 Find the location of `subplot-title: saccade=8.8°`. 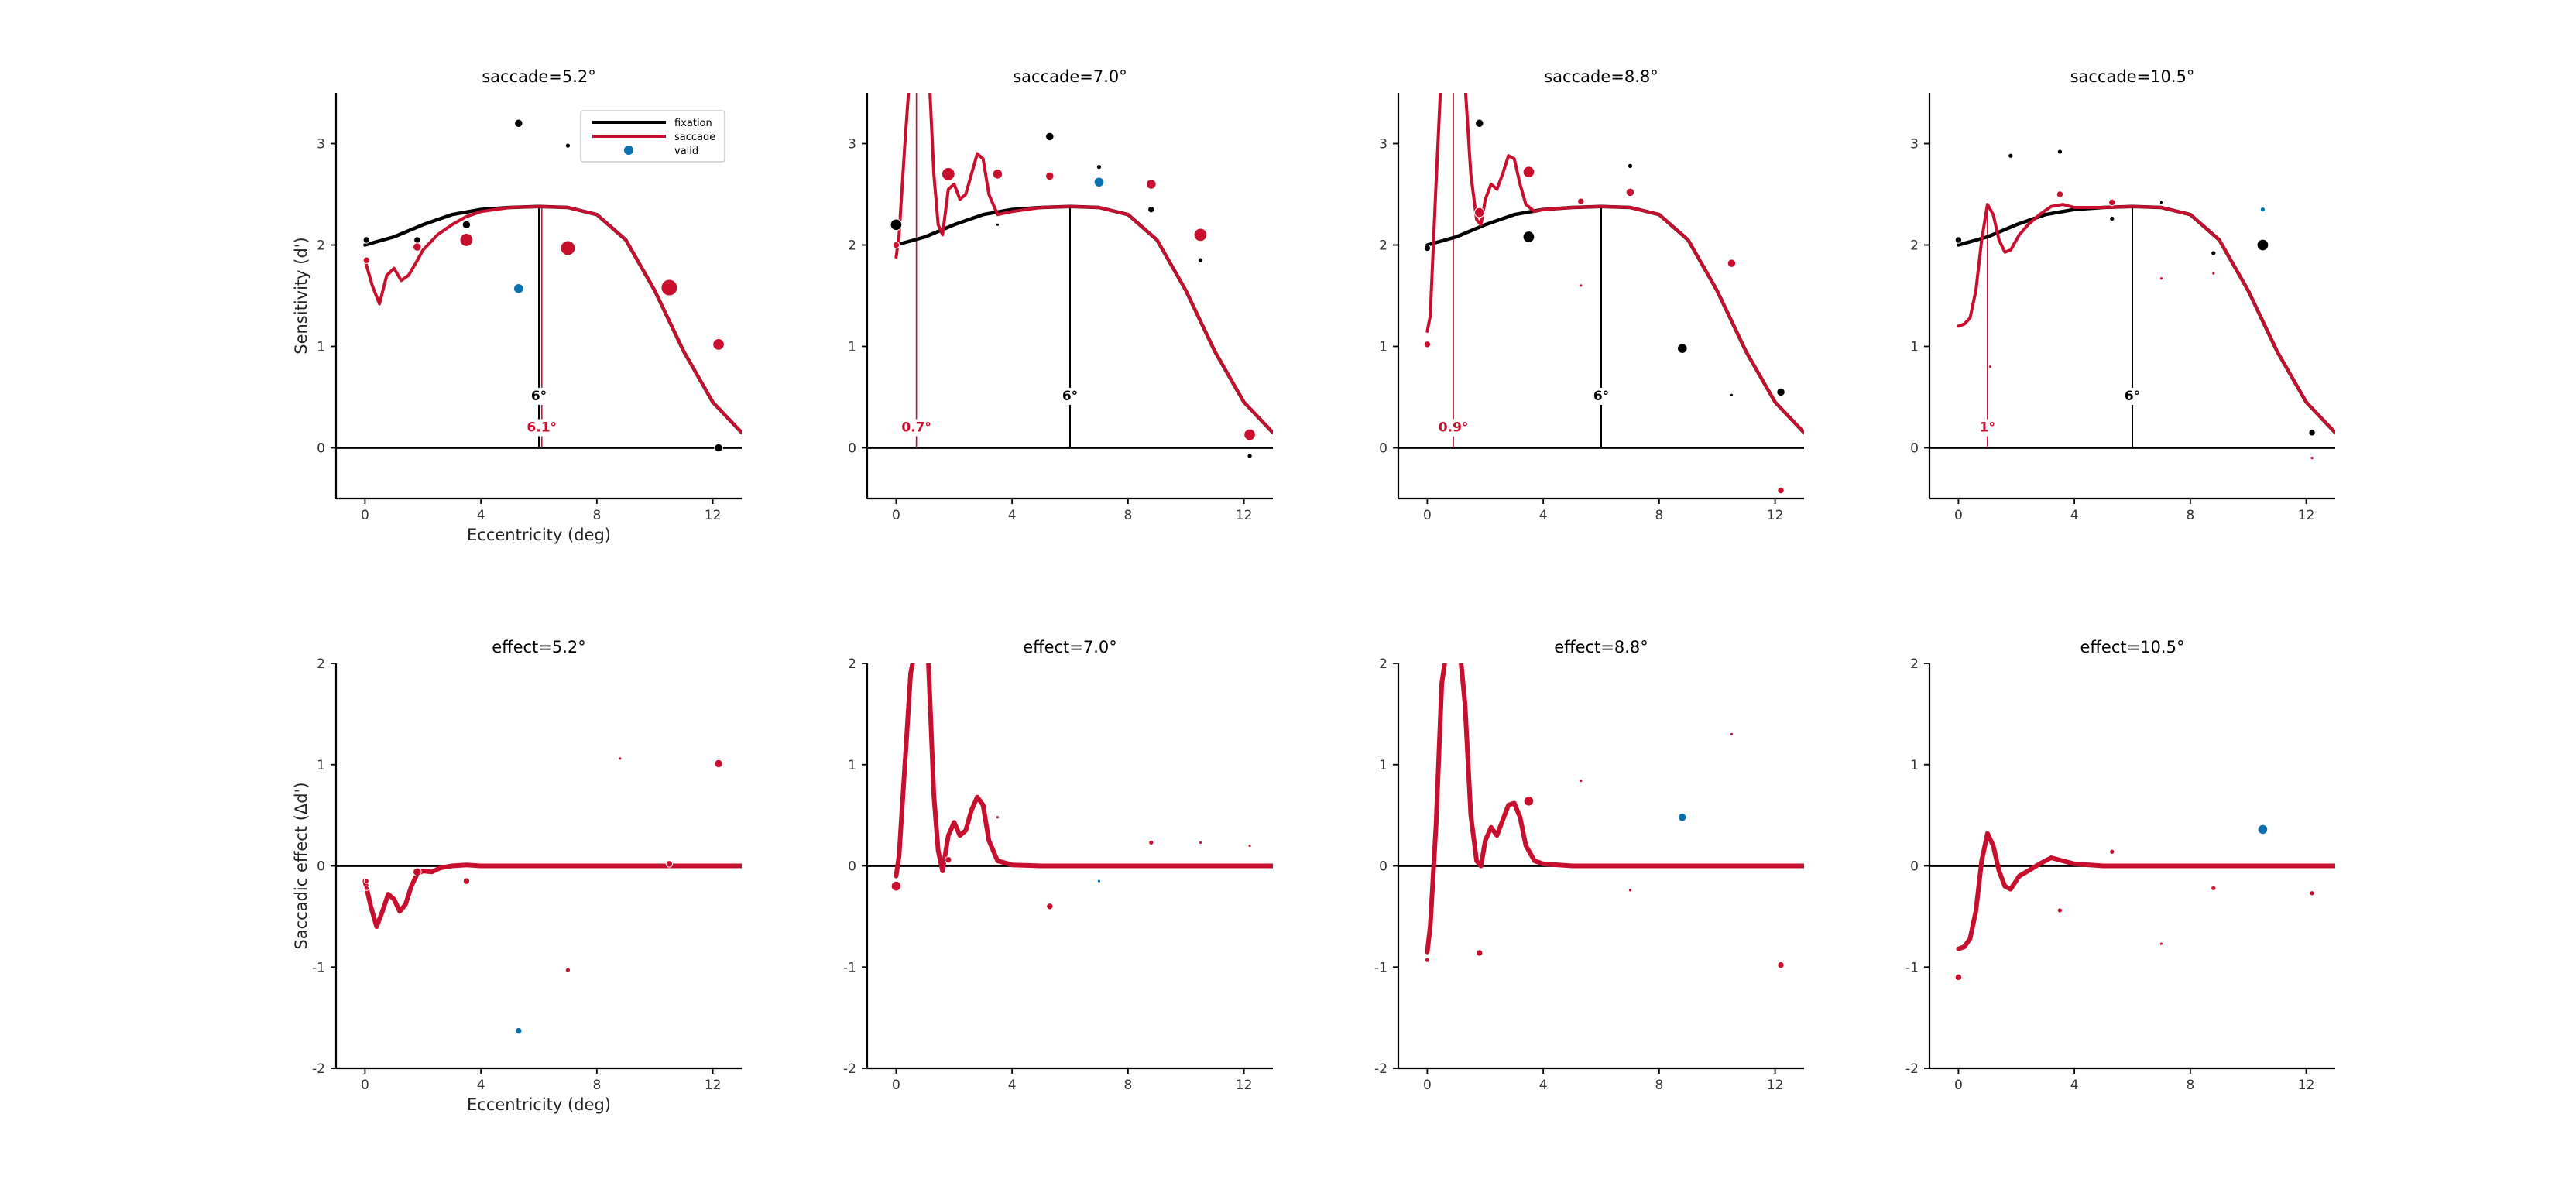

subplot-title: saccade=8.8° is located at coordinates (1601, 76).